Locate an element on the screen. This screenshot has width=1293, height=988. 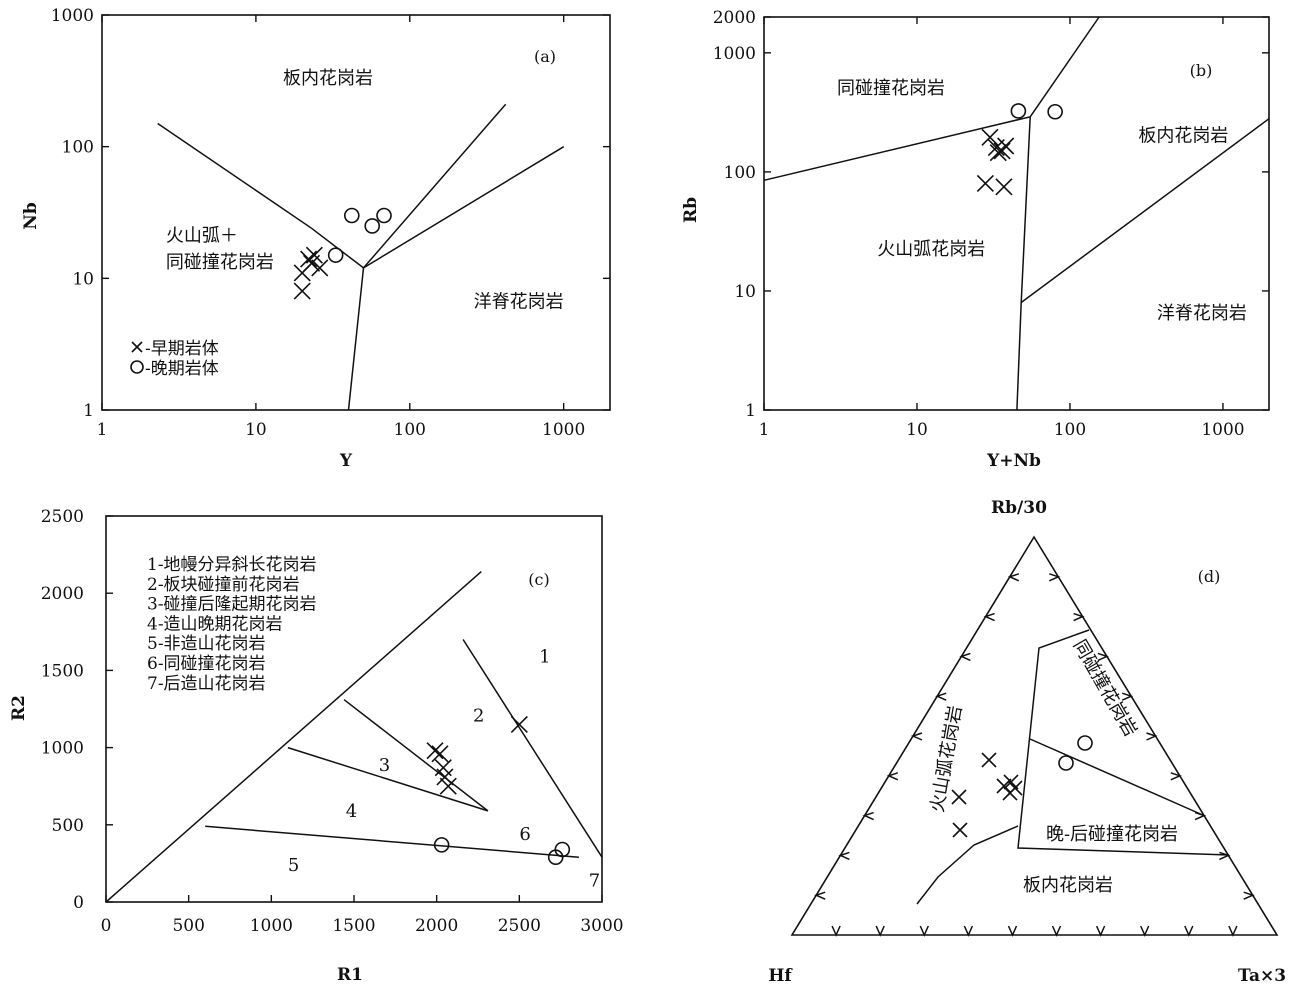
panel-a-label: (a) is located at coordinates (545, 56).